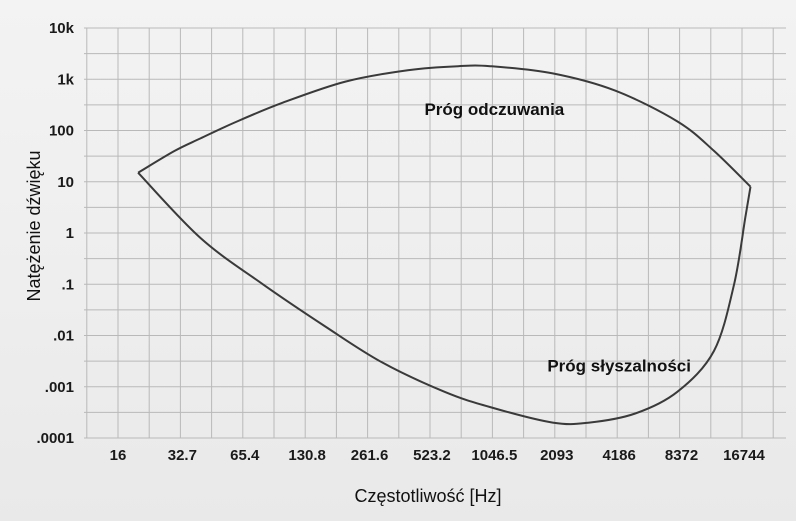 The image size is (796, 521). I want to click on x-tick-label: 8372, so click(681, 455).